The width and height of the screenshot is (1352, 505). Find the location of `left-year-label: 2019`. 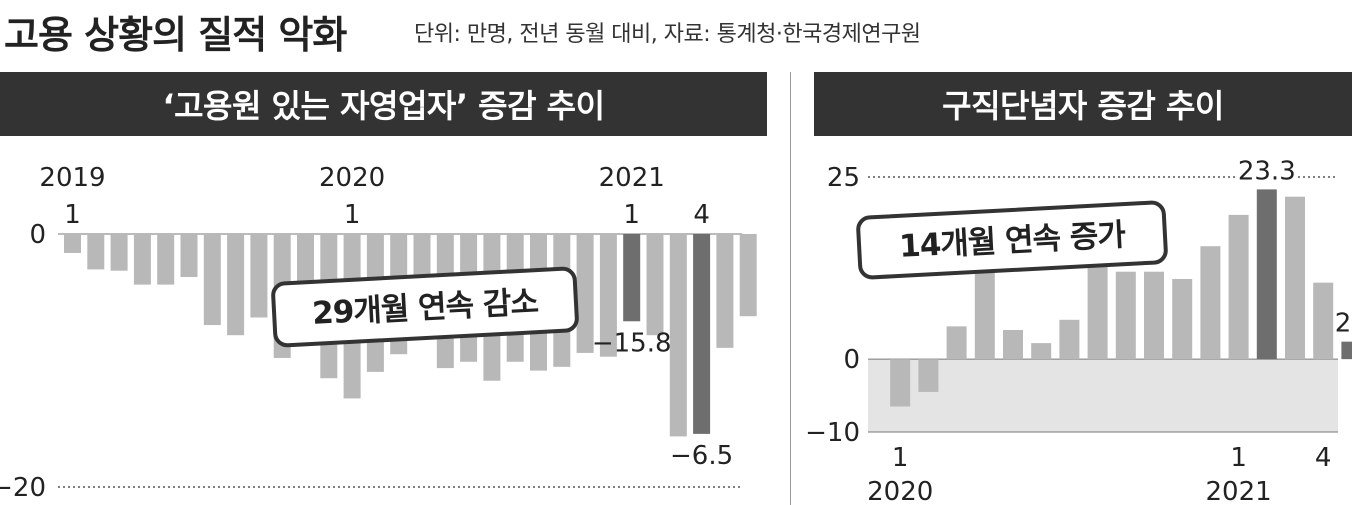

left-year-label: 2019 is located at coordinates (72, 178).